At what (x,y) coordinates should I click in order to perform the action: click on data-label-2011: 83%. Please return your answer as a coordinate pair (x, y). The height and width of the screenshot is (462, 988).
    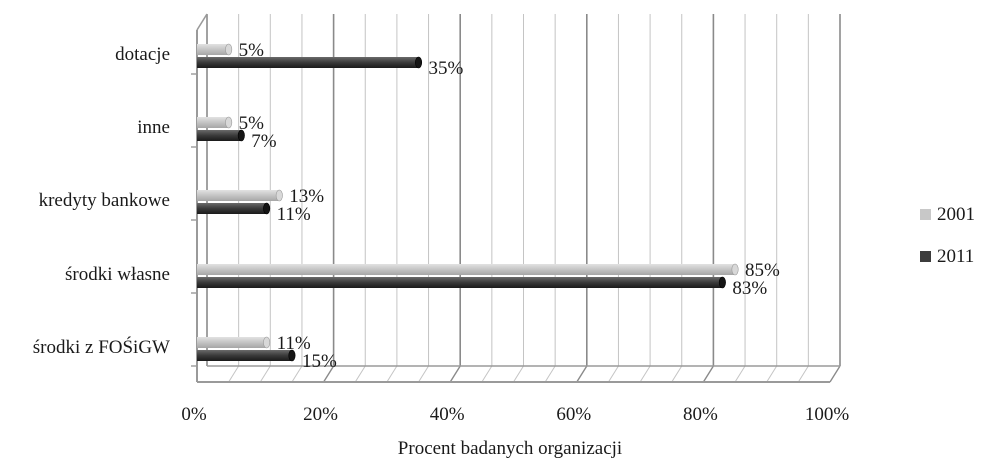
    Looking at the image, I should click on (749, 288).